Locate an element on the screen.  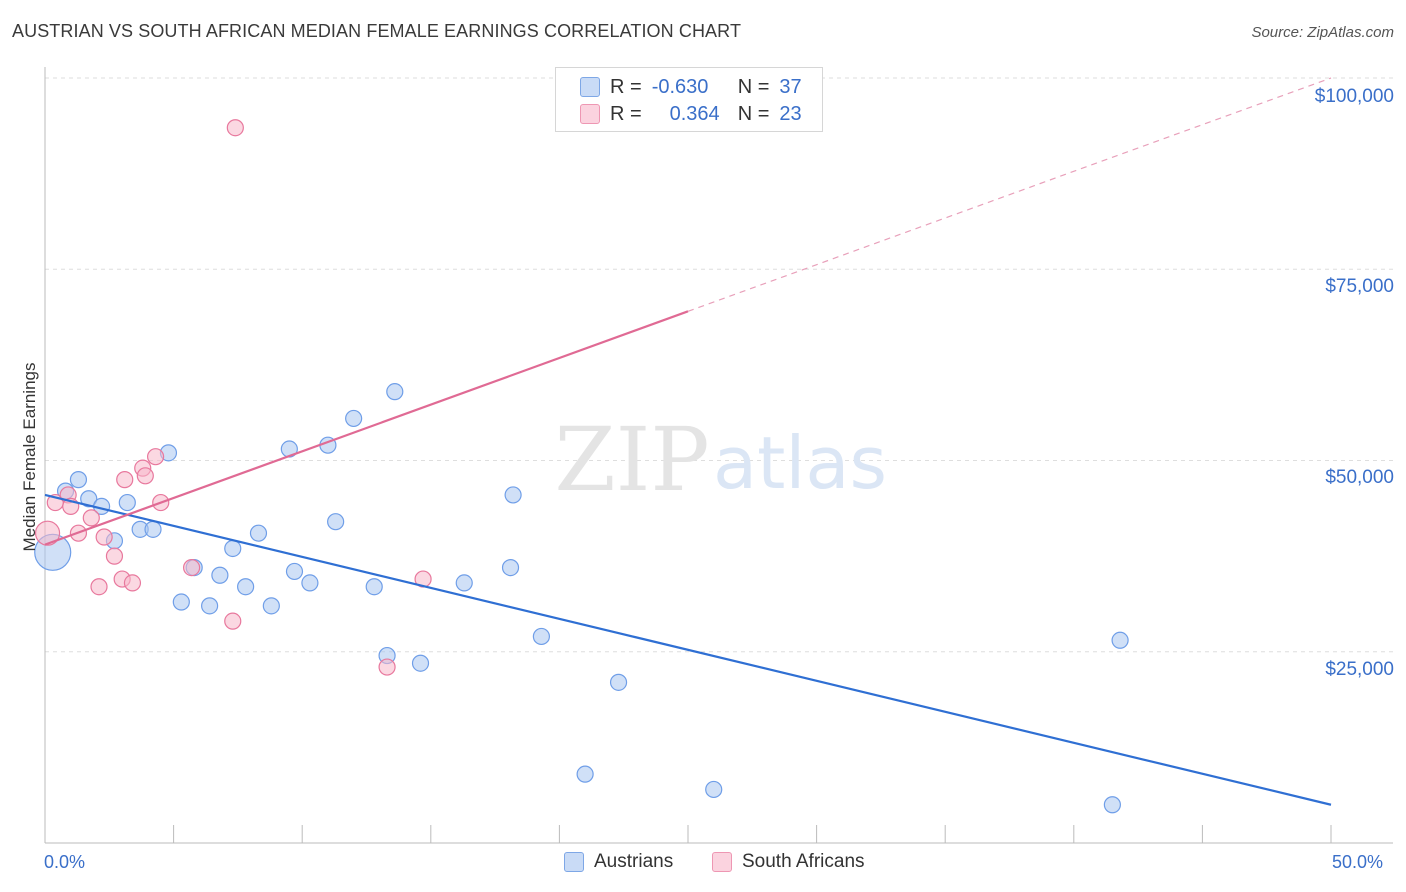
y-axis-label: Median Female Earnings is located at coordinates (29, 457).